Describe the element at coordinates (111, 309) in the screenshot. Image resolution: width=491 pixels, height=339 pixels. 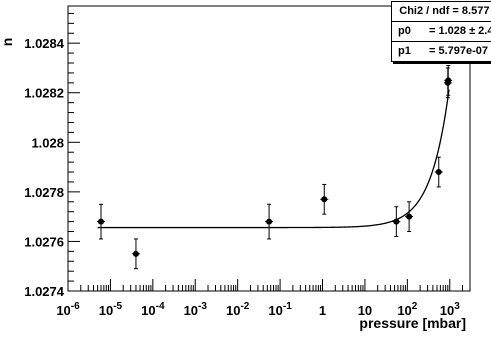
I see `x-tick-label: 10⁻⁵` at that location.